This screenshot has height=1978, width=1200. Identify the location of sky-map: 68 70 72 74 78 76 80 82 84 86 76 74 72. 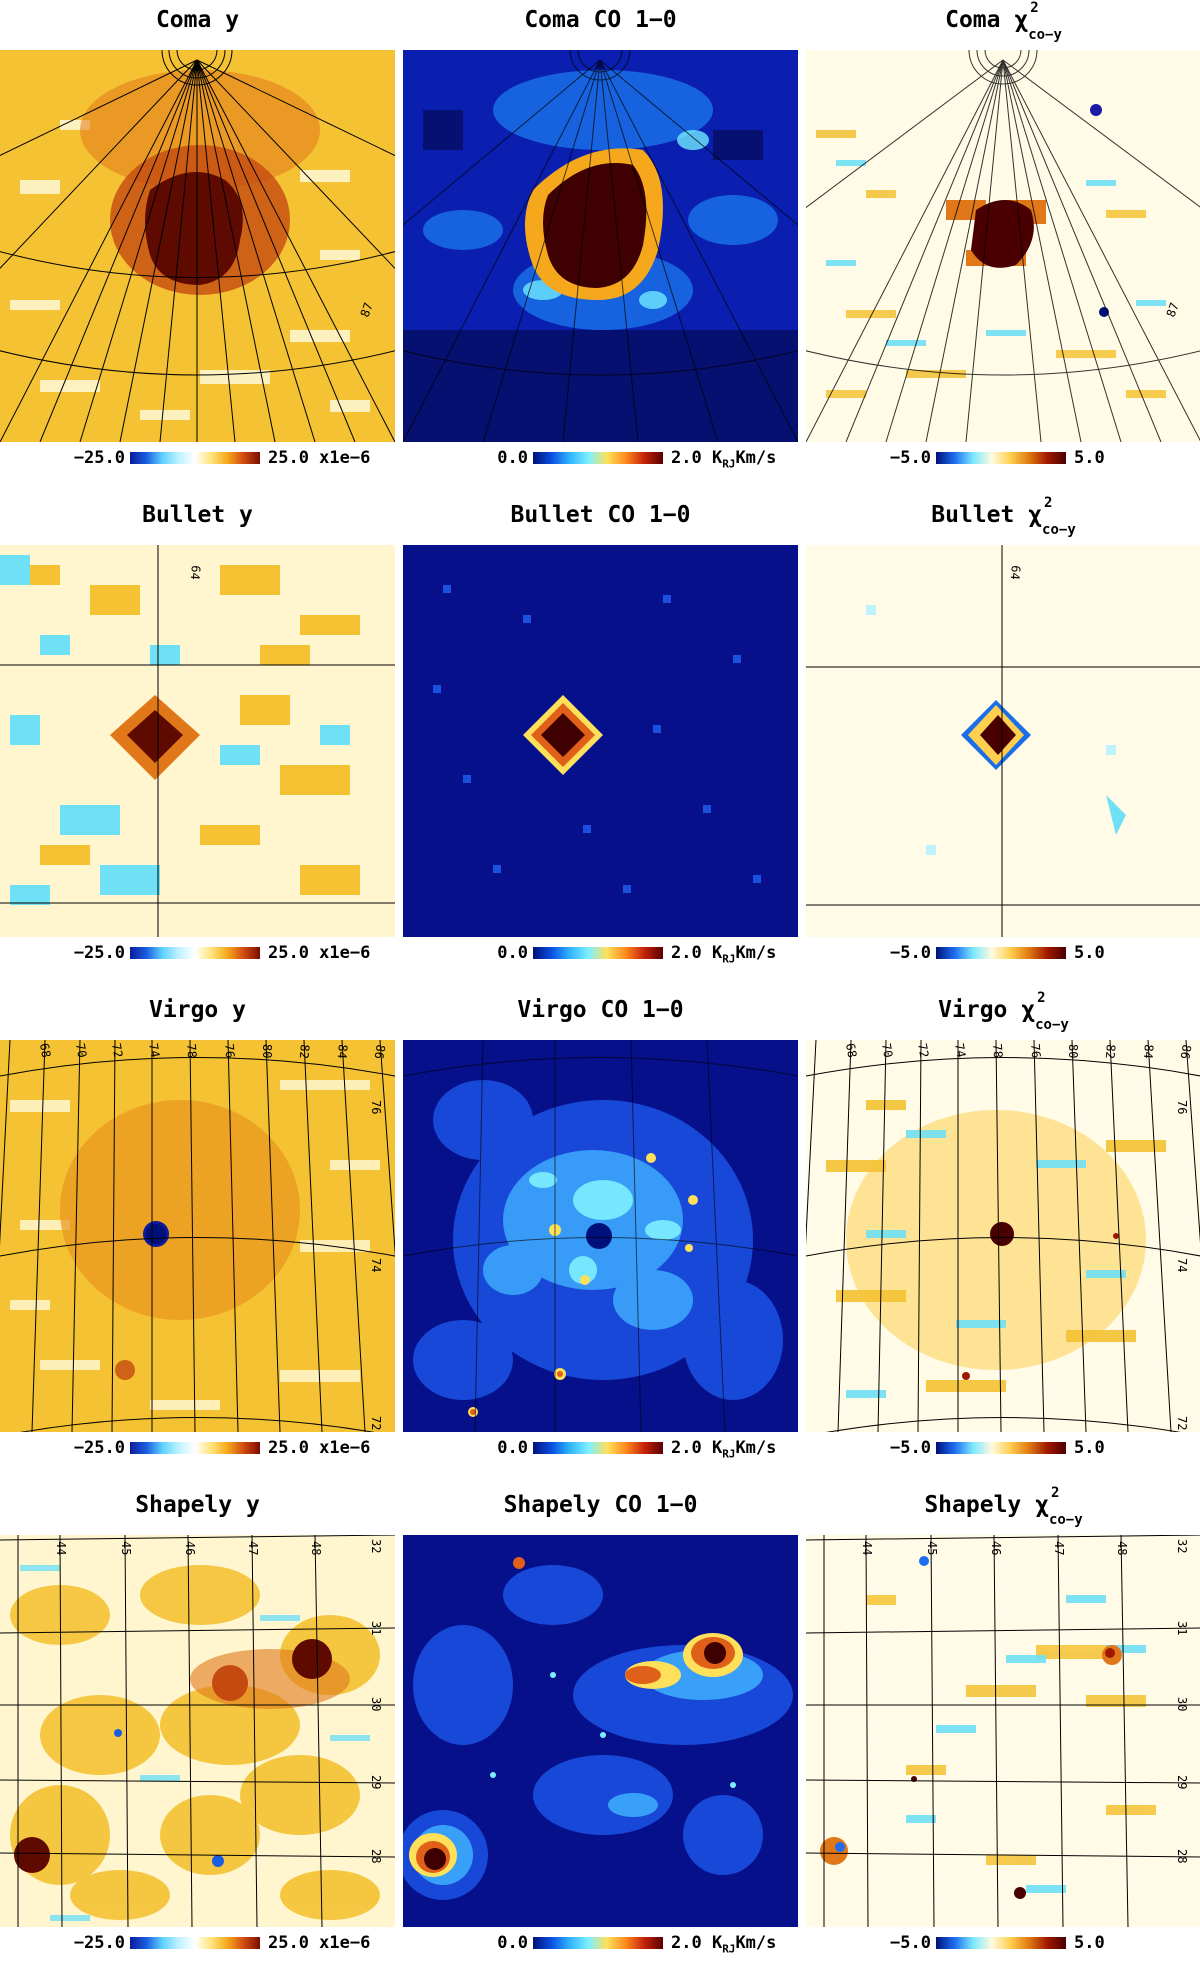
(197, 1236).